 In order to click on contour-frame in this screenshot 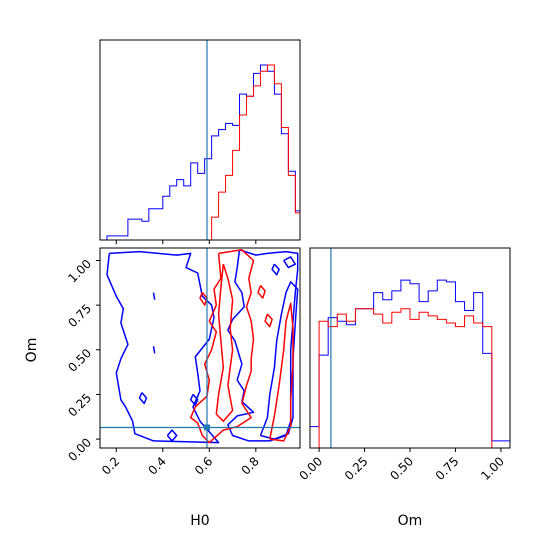, I will do `click(200, 348)`.